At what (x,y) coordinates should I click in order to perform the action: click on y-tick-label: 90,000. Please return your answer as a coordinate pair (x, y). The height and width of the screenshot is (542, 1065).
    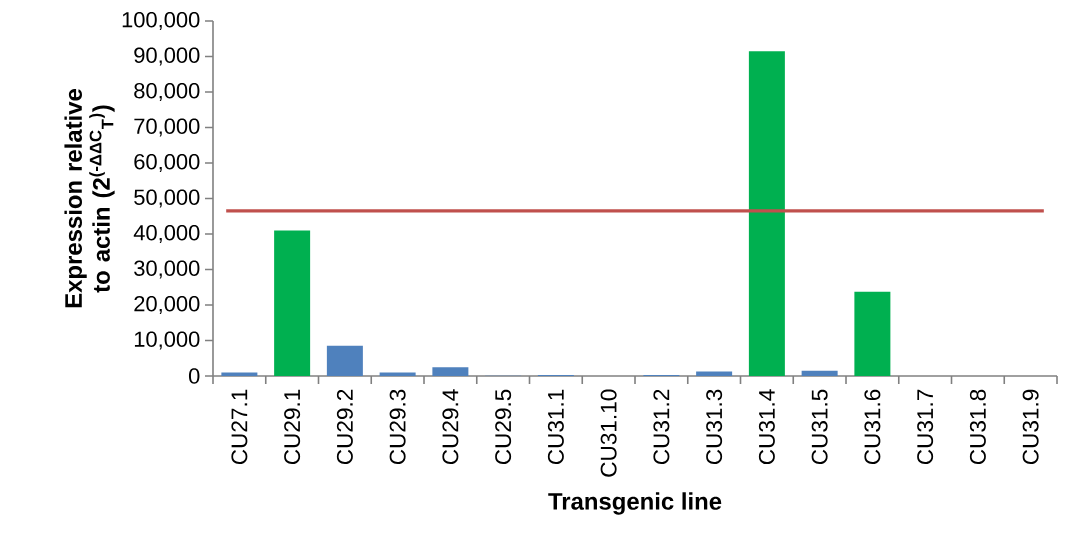
    Looking at the image, I should click on (167, 56).